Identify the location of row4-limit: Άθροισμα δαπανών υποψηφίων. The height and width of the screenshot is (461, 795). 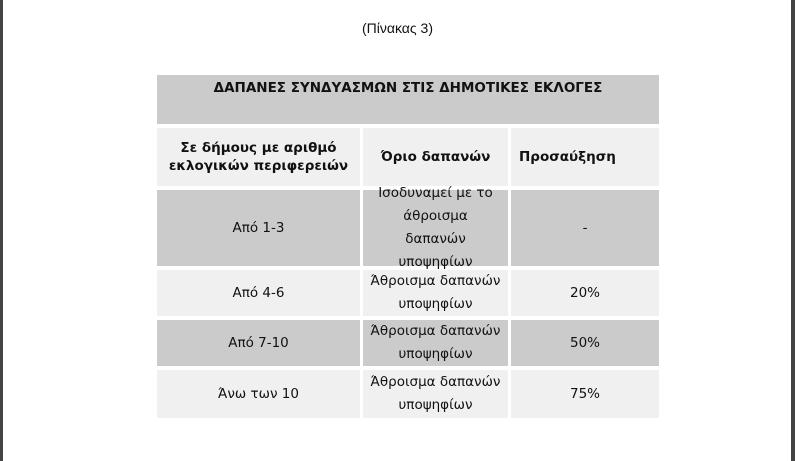
(435, 394).